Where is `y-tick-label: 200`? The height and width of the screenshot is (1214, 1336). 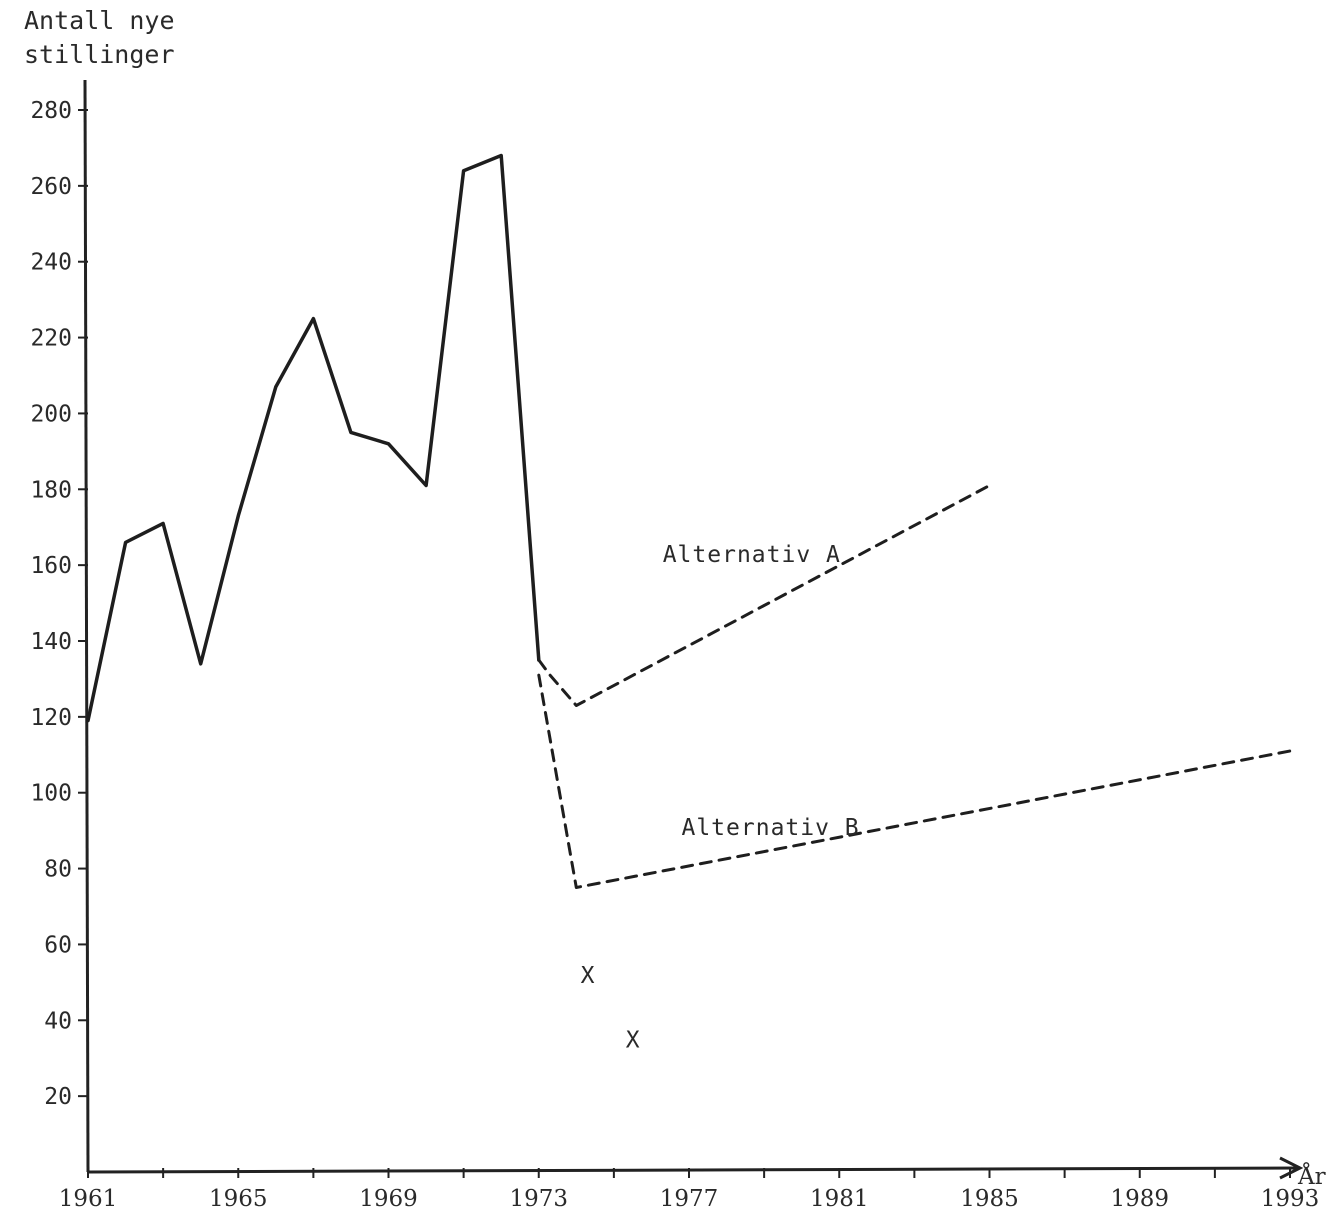
y-tick-label: 200 is located at coordinates (51, 414).